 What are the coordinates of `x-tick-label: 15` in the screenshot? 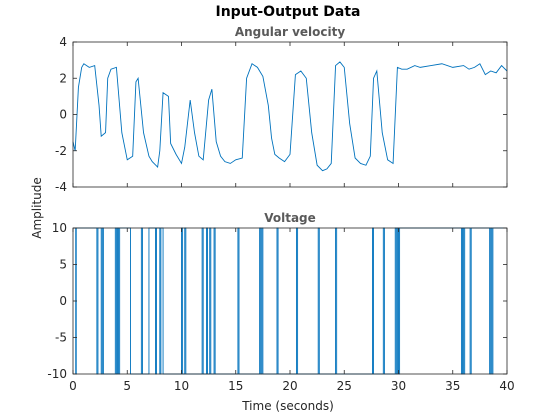 It's located at (235, 386).